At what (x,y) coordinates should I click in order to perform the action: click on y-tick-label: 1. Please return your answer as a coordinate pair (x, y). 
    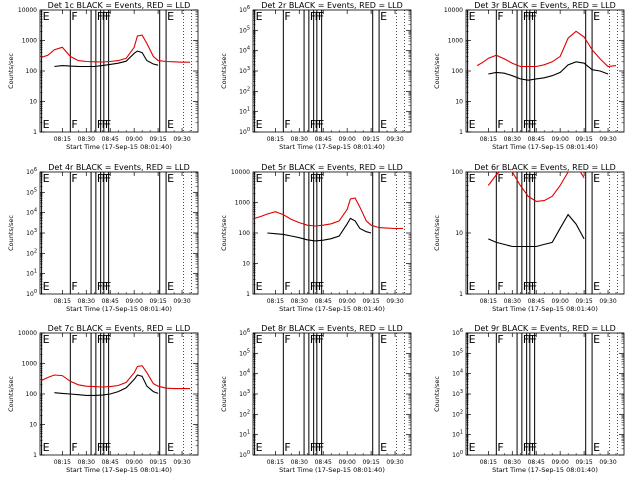
    Looking at the image, I should click on (35, 455).